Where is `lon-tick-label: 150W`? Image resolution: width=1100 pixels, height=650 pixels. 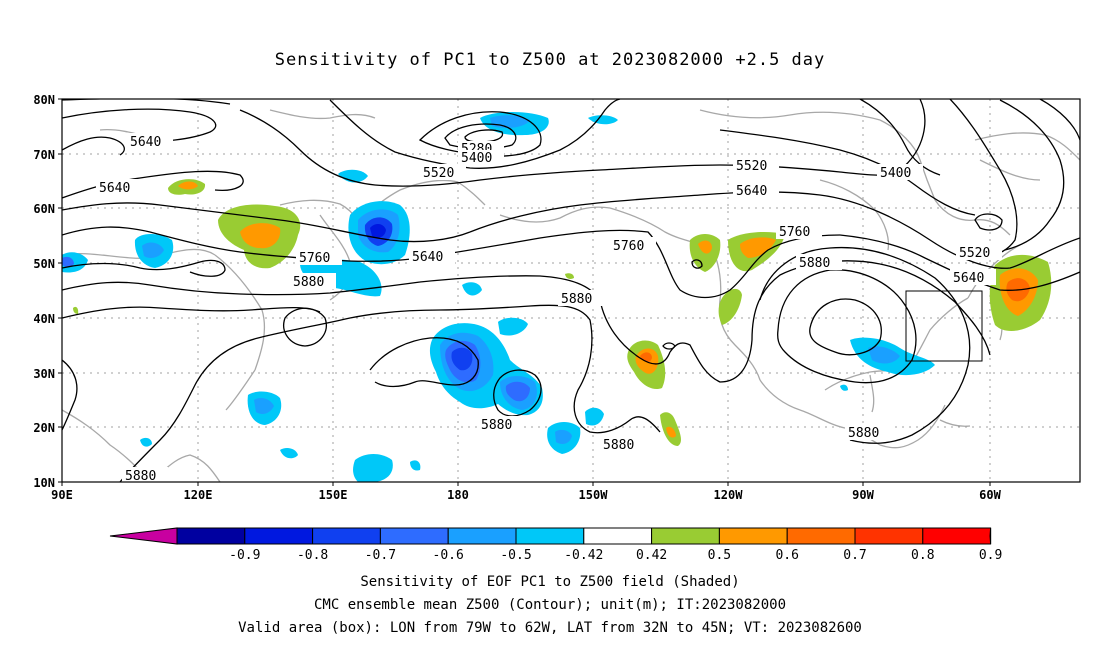 lon-tick-label: 150W is located at coordinates (594, 495).